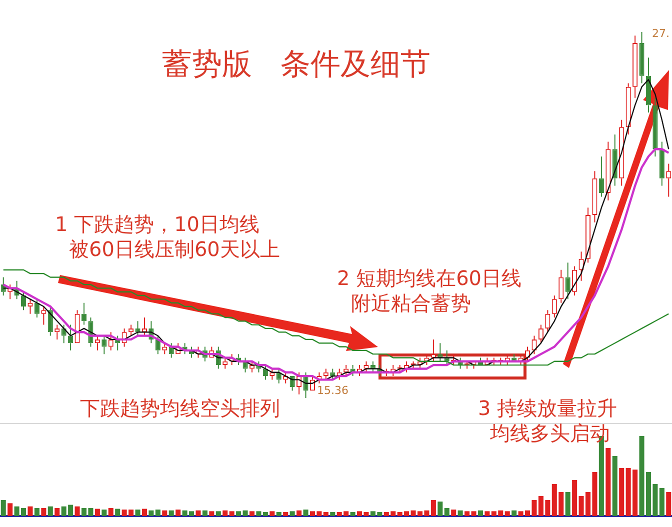 Image resolution: width=672 pixels, height=527 pixels. Describe the element at coordinates (296, 64) in the screenshot. I see `text: 蓄势版 条件及细节` at that location.